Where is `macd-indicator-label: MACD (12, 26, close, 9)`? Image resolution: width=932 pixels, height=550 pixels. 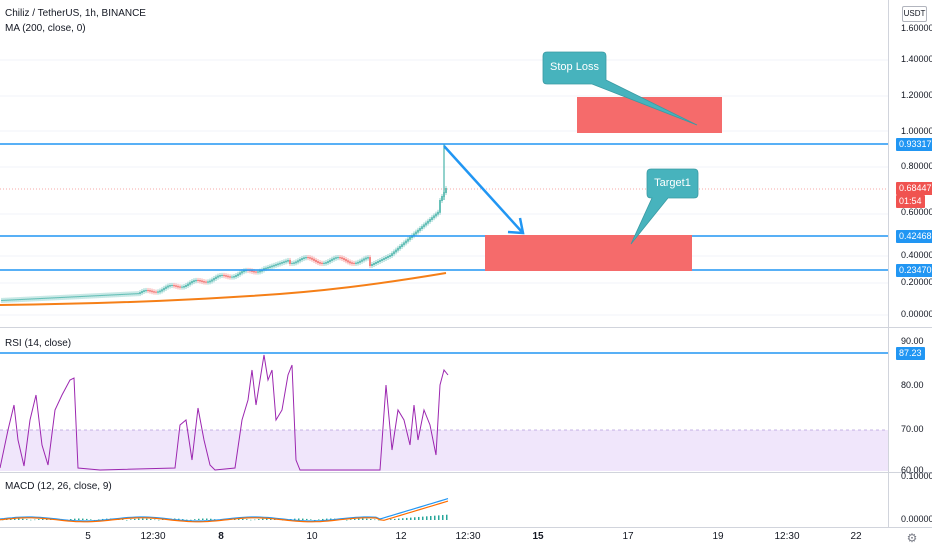 macd-indicator-label: MACD (12, 26, close, 9) is located at coordinates (58, 486).